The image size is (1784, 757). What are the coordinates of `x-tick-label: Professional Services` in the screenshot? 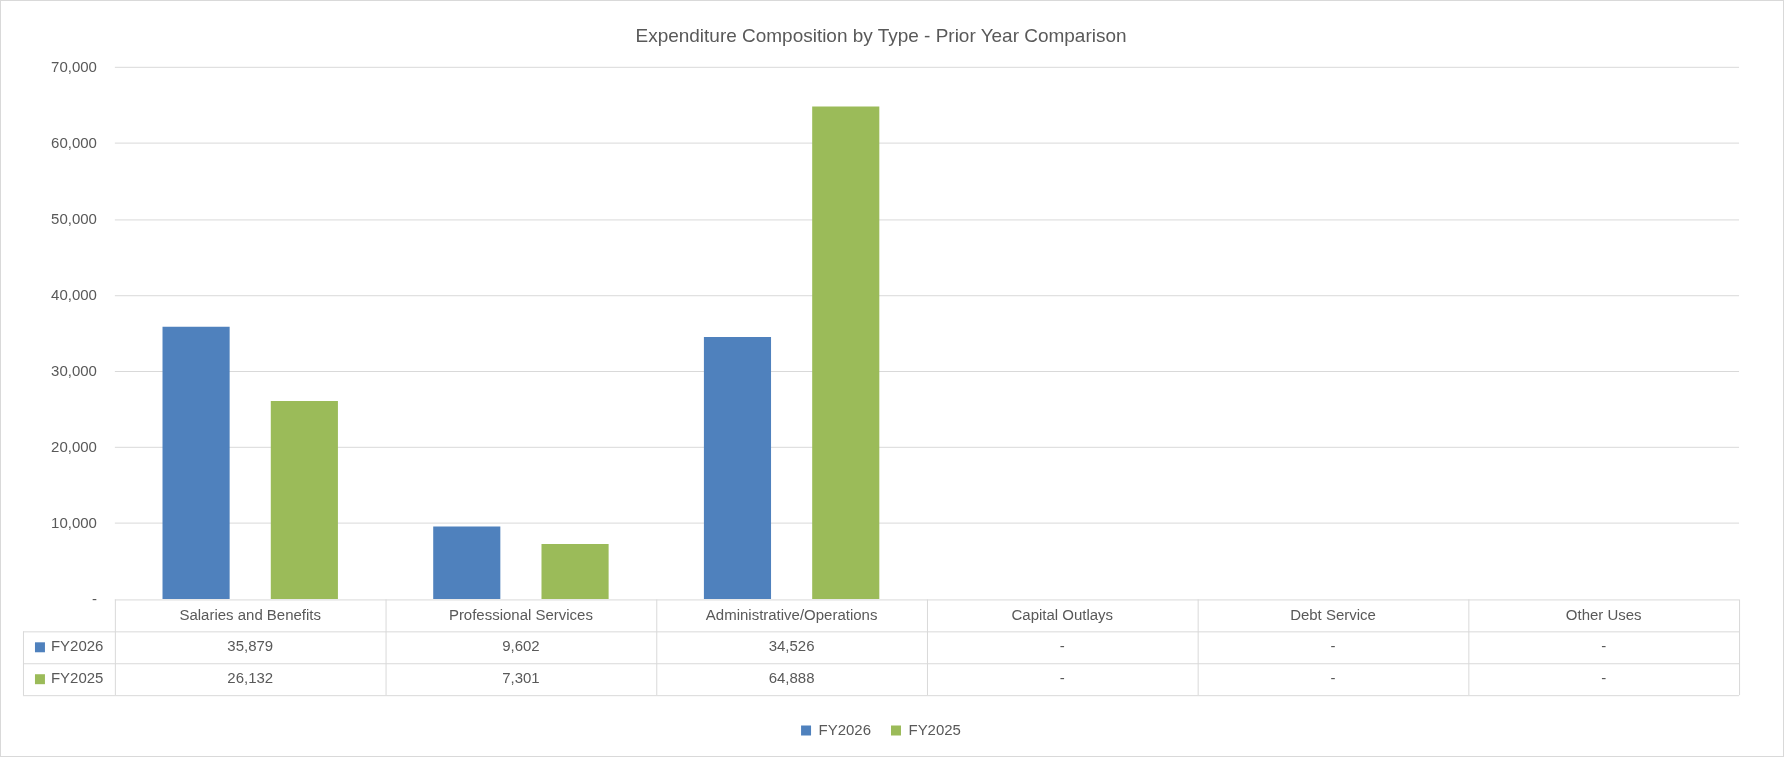 It's located at (520, 615).